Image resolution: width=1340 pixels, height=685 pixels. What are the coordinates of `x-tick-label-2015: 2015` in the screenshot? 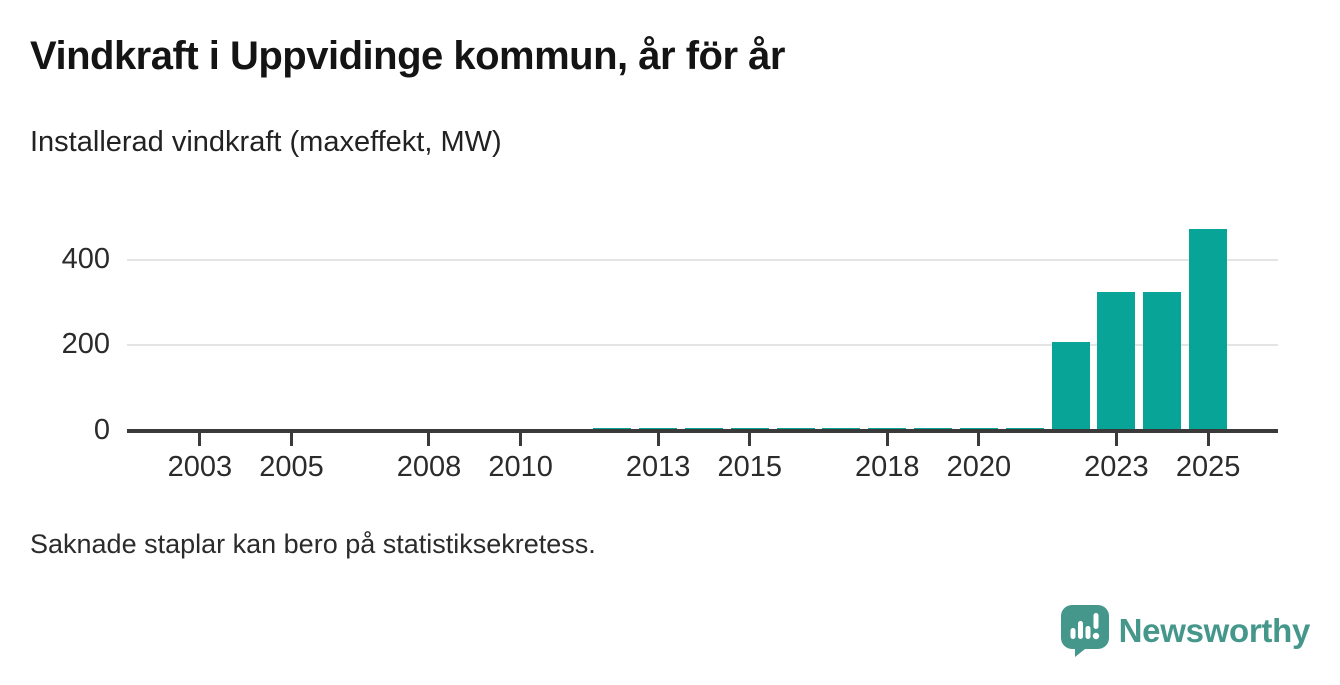 It's located at (750, 467).